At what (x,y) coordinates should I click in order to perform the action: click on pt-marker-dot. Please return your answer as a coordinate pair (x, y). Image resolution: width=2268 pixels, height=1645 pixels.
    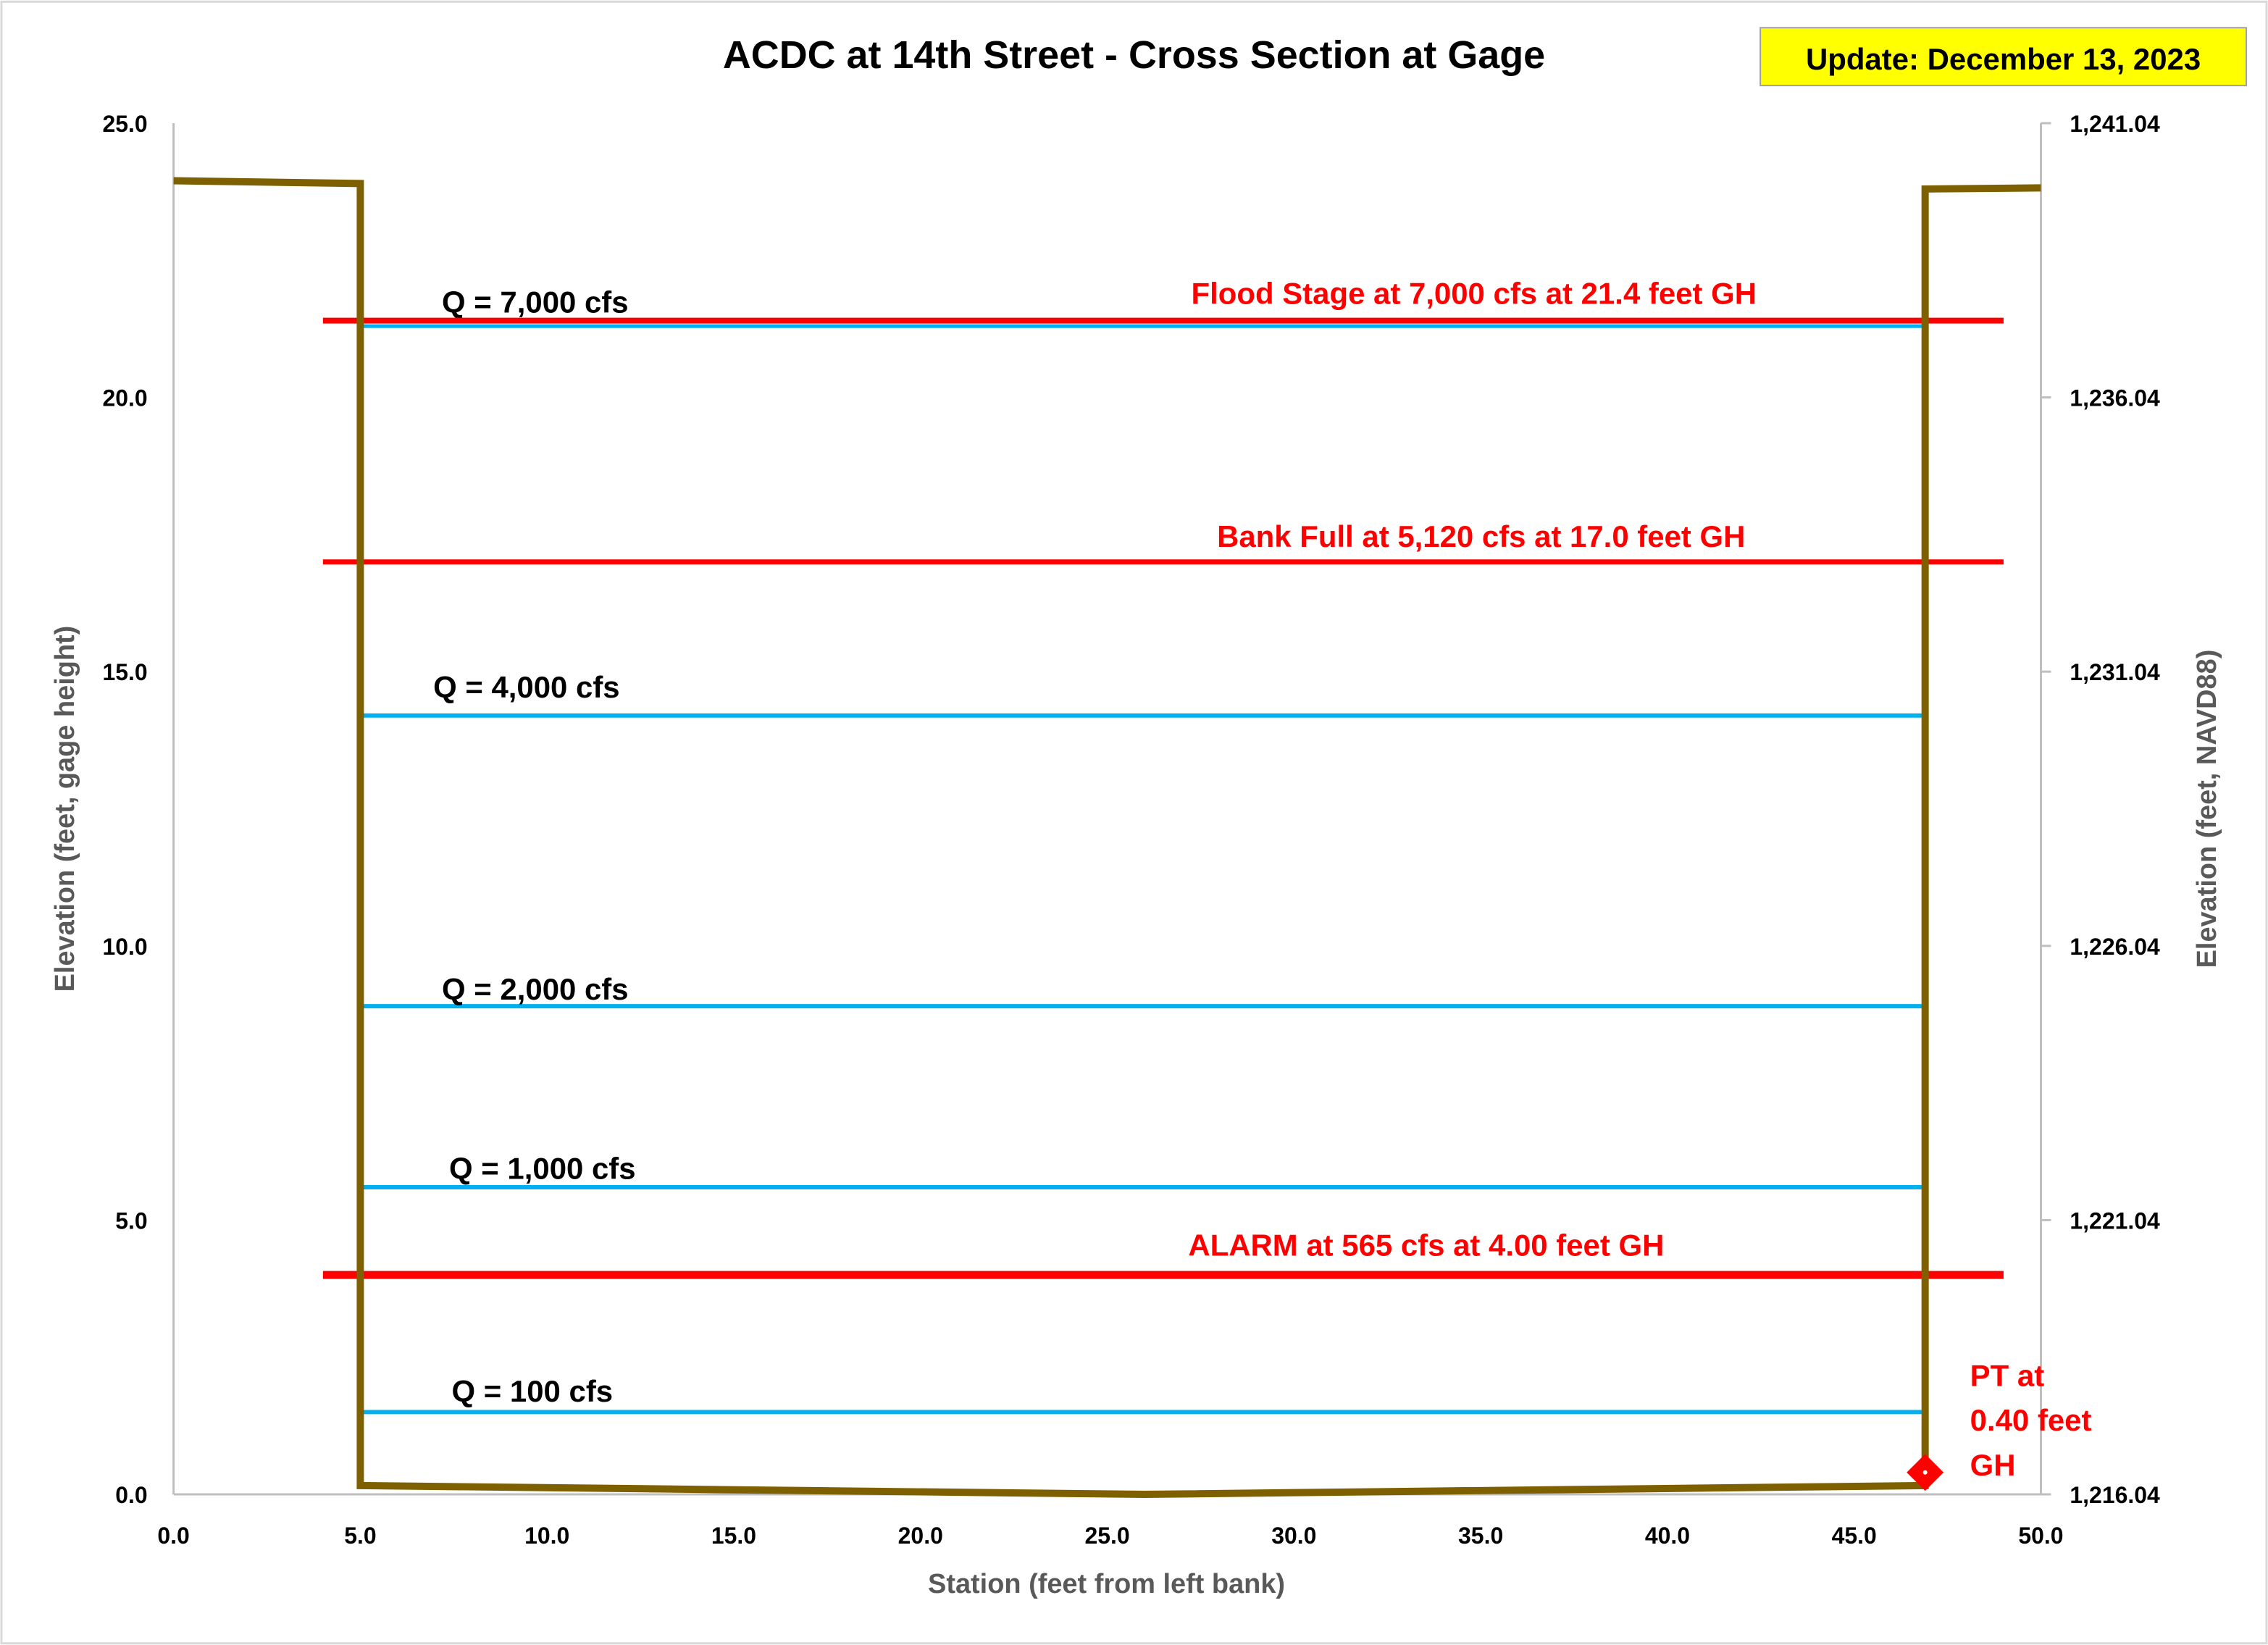
    Looking at the image, I should click on (1925, 1472).